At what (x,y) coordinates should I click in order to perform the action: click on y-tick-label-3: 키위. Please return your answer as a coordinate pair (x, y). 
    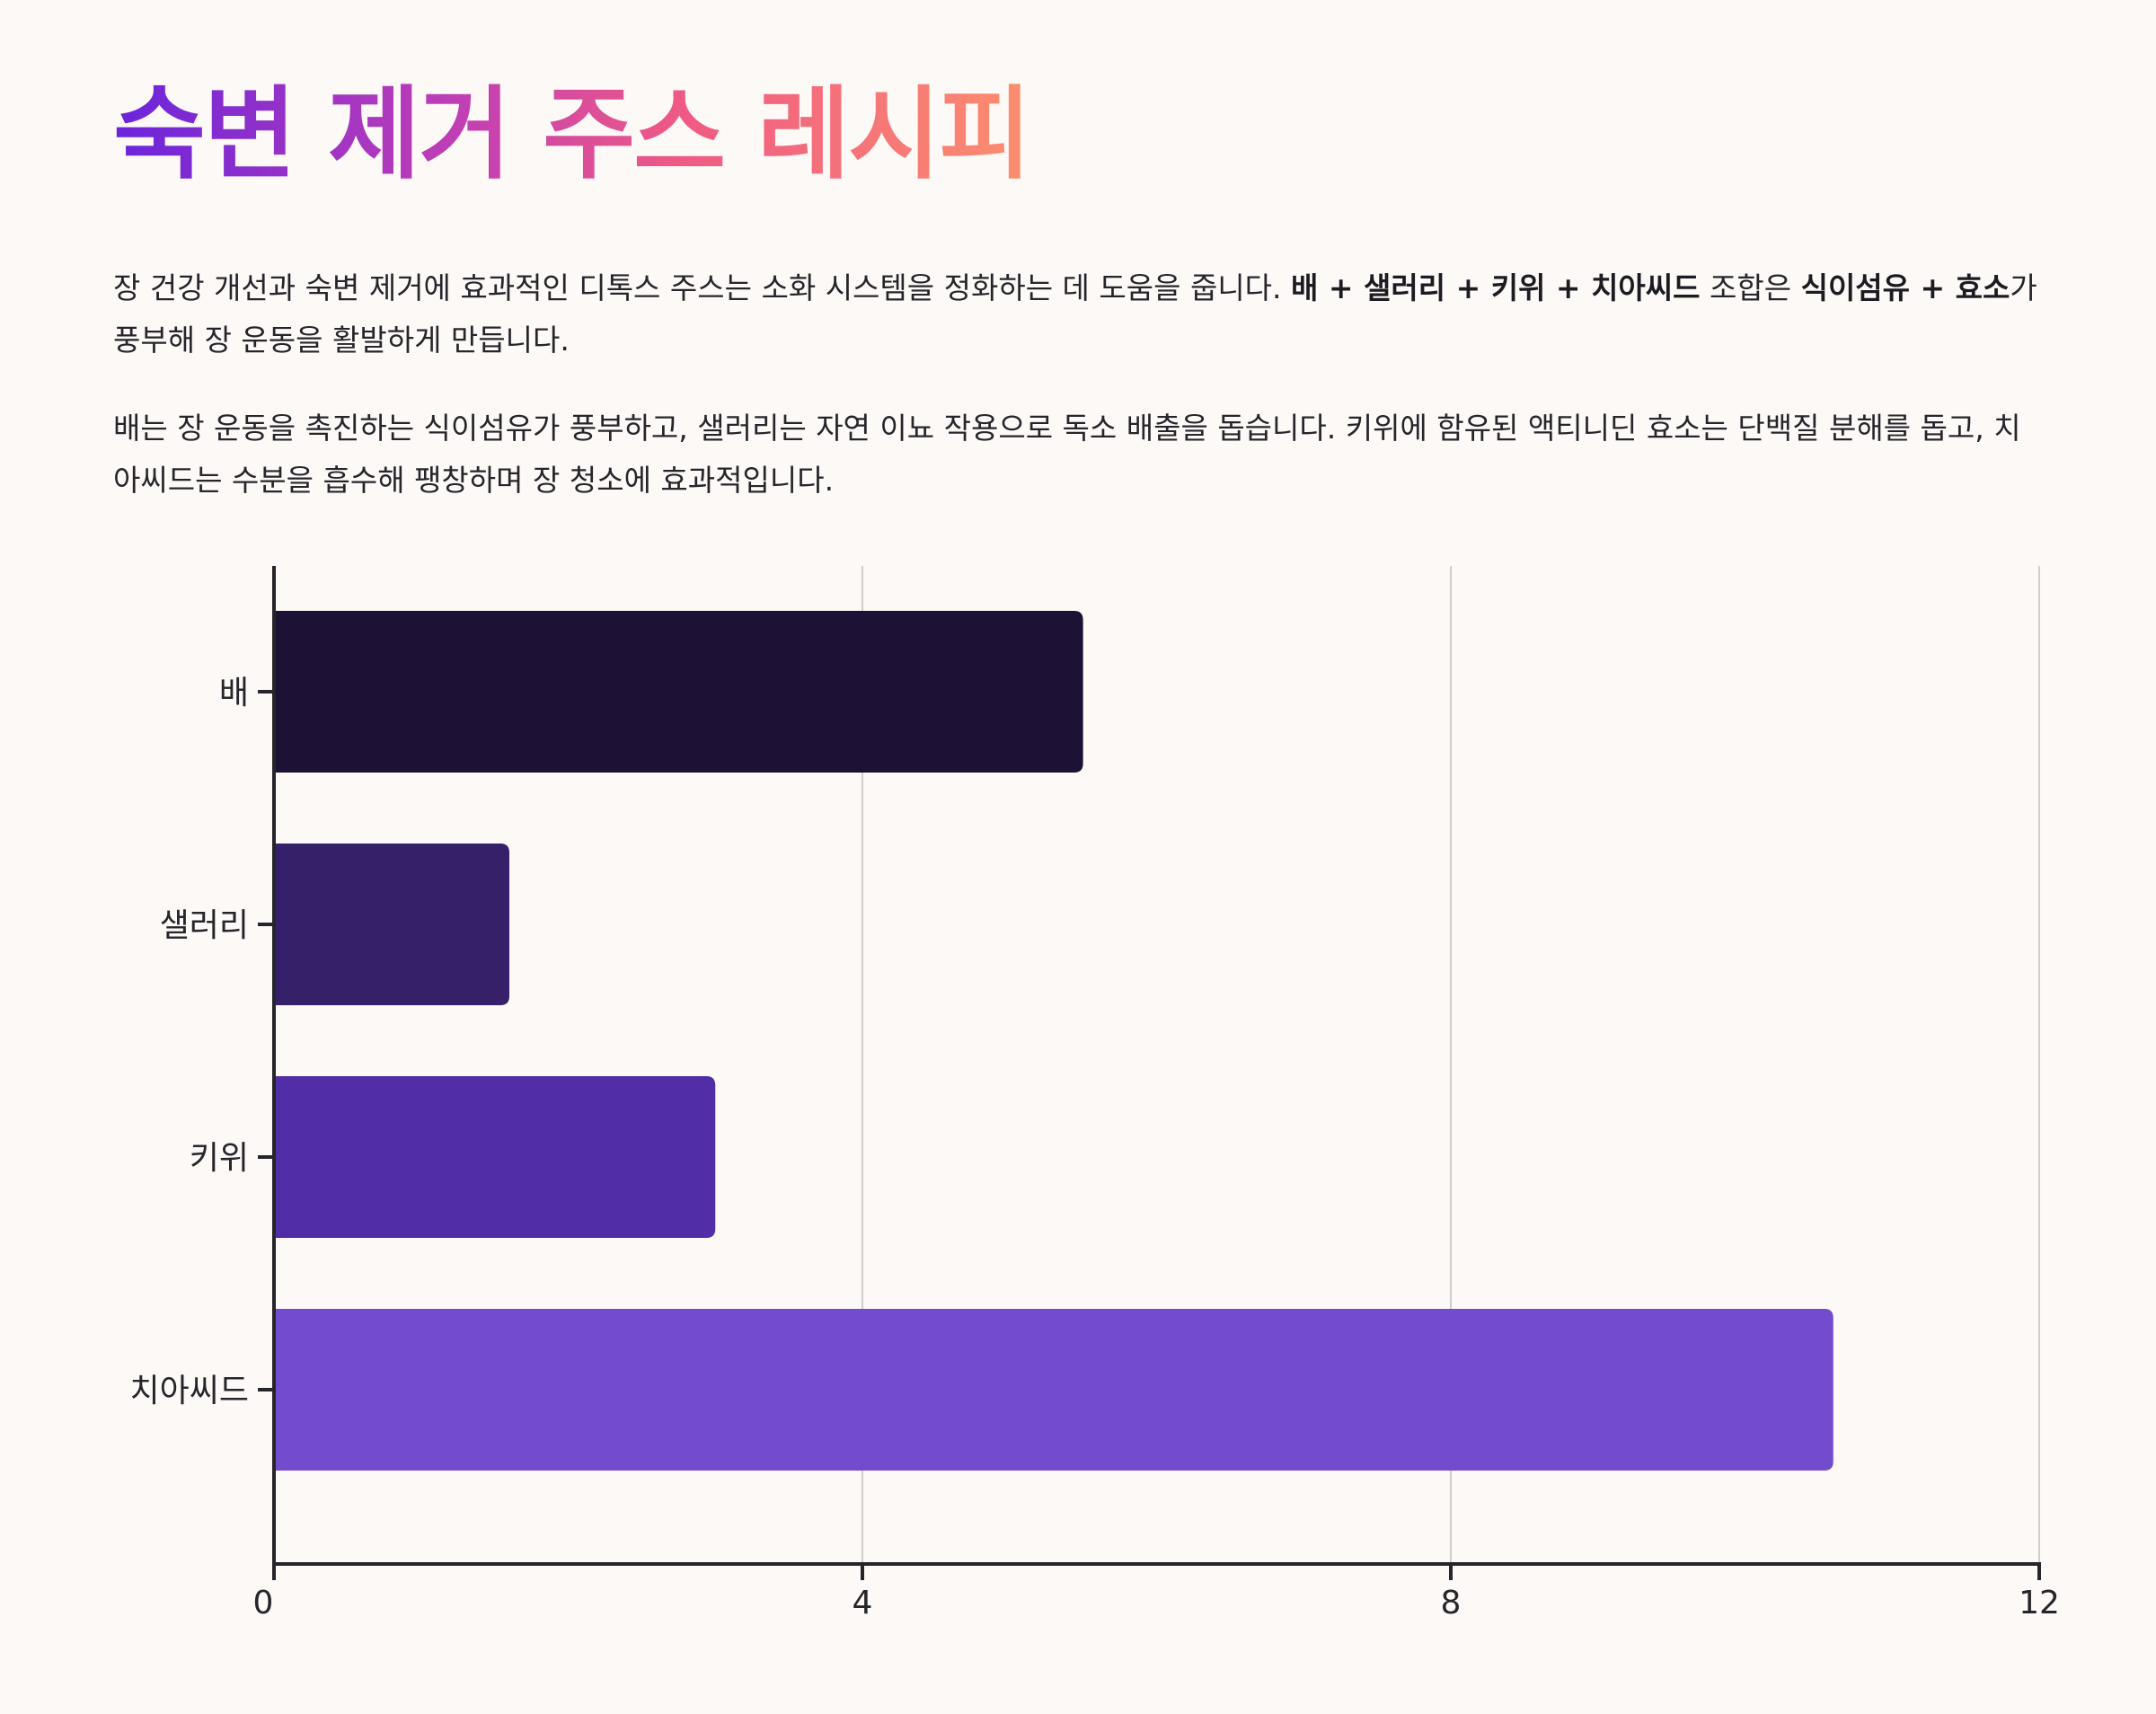
    Looking at the image, I should click on (219, 1158).